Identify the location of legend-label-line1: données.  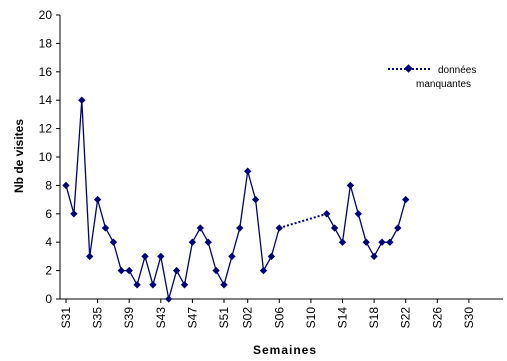
(457, 70).